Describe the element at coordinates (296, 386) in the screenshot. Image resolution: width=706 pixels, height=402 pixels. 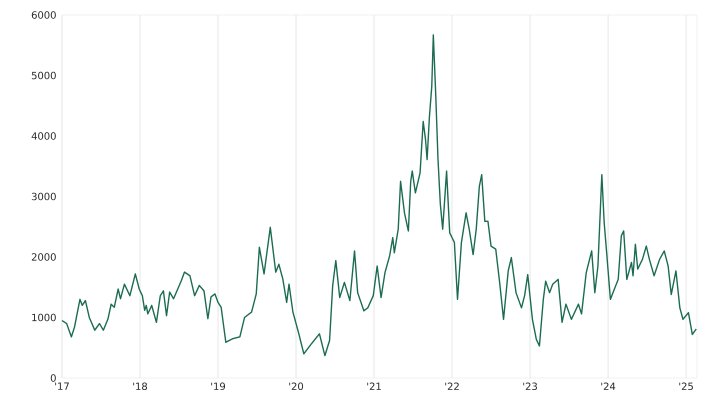
I see `x-tick-label: '20` at that location.